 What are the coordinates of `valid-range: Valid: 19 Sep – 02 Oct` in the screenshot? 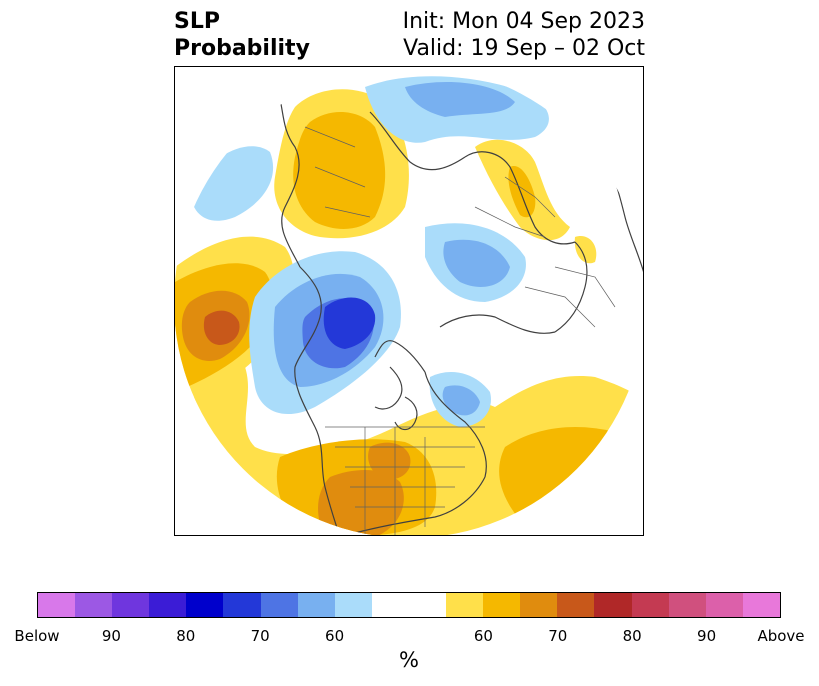 It's located at (524, 48).